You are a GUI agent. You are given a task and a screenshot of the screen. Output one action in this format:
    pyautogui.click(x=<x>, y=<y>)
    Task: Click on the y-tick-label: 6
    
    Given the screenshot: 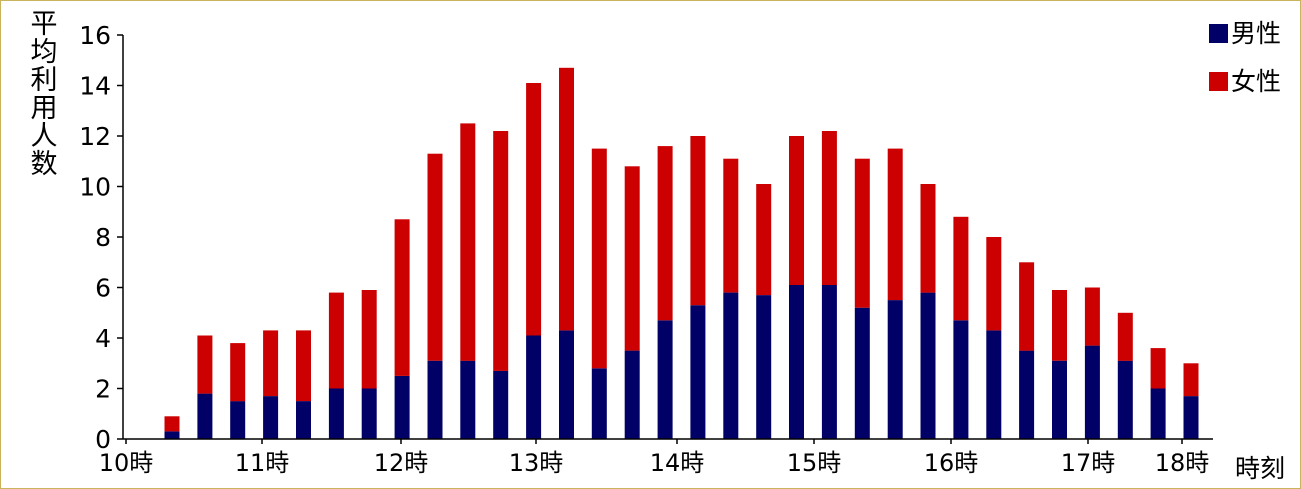 What is the action you would take?
    pyautogui.click(x=103, y=288)
    